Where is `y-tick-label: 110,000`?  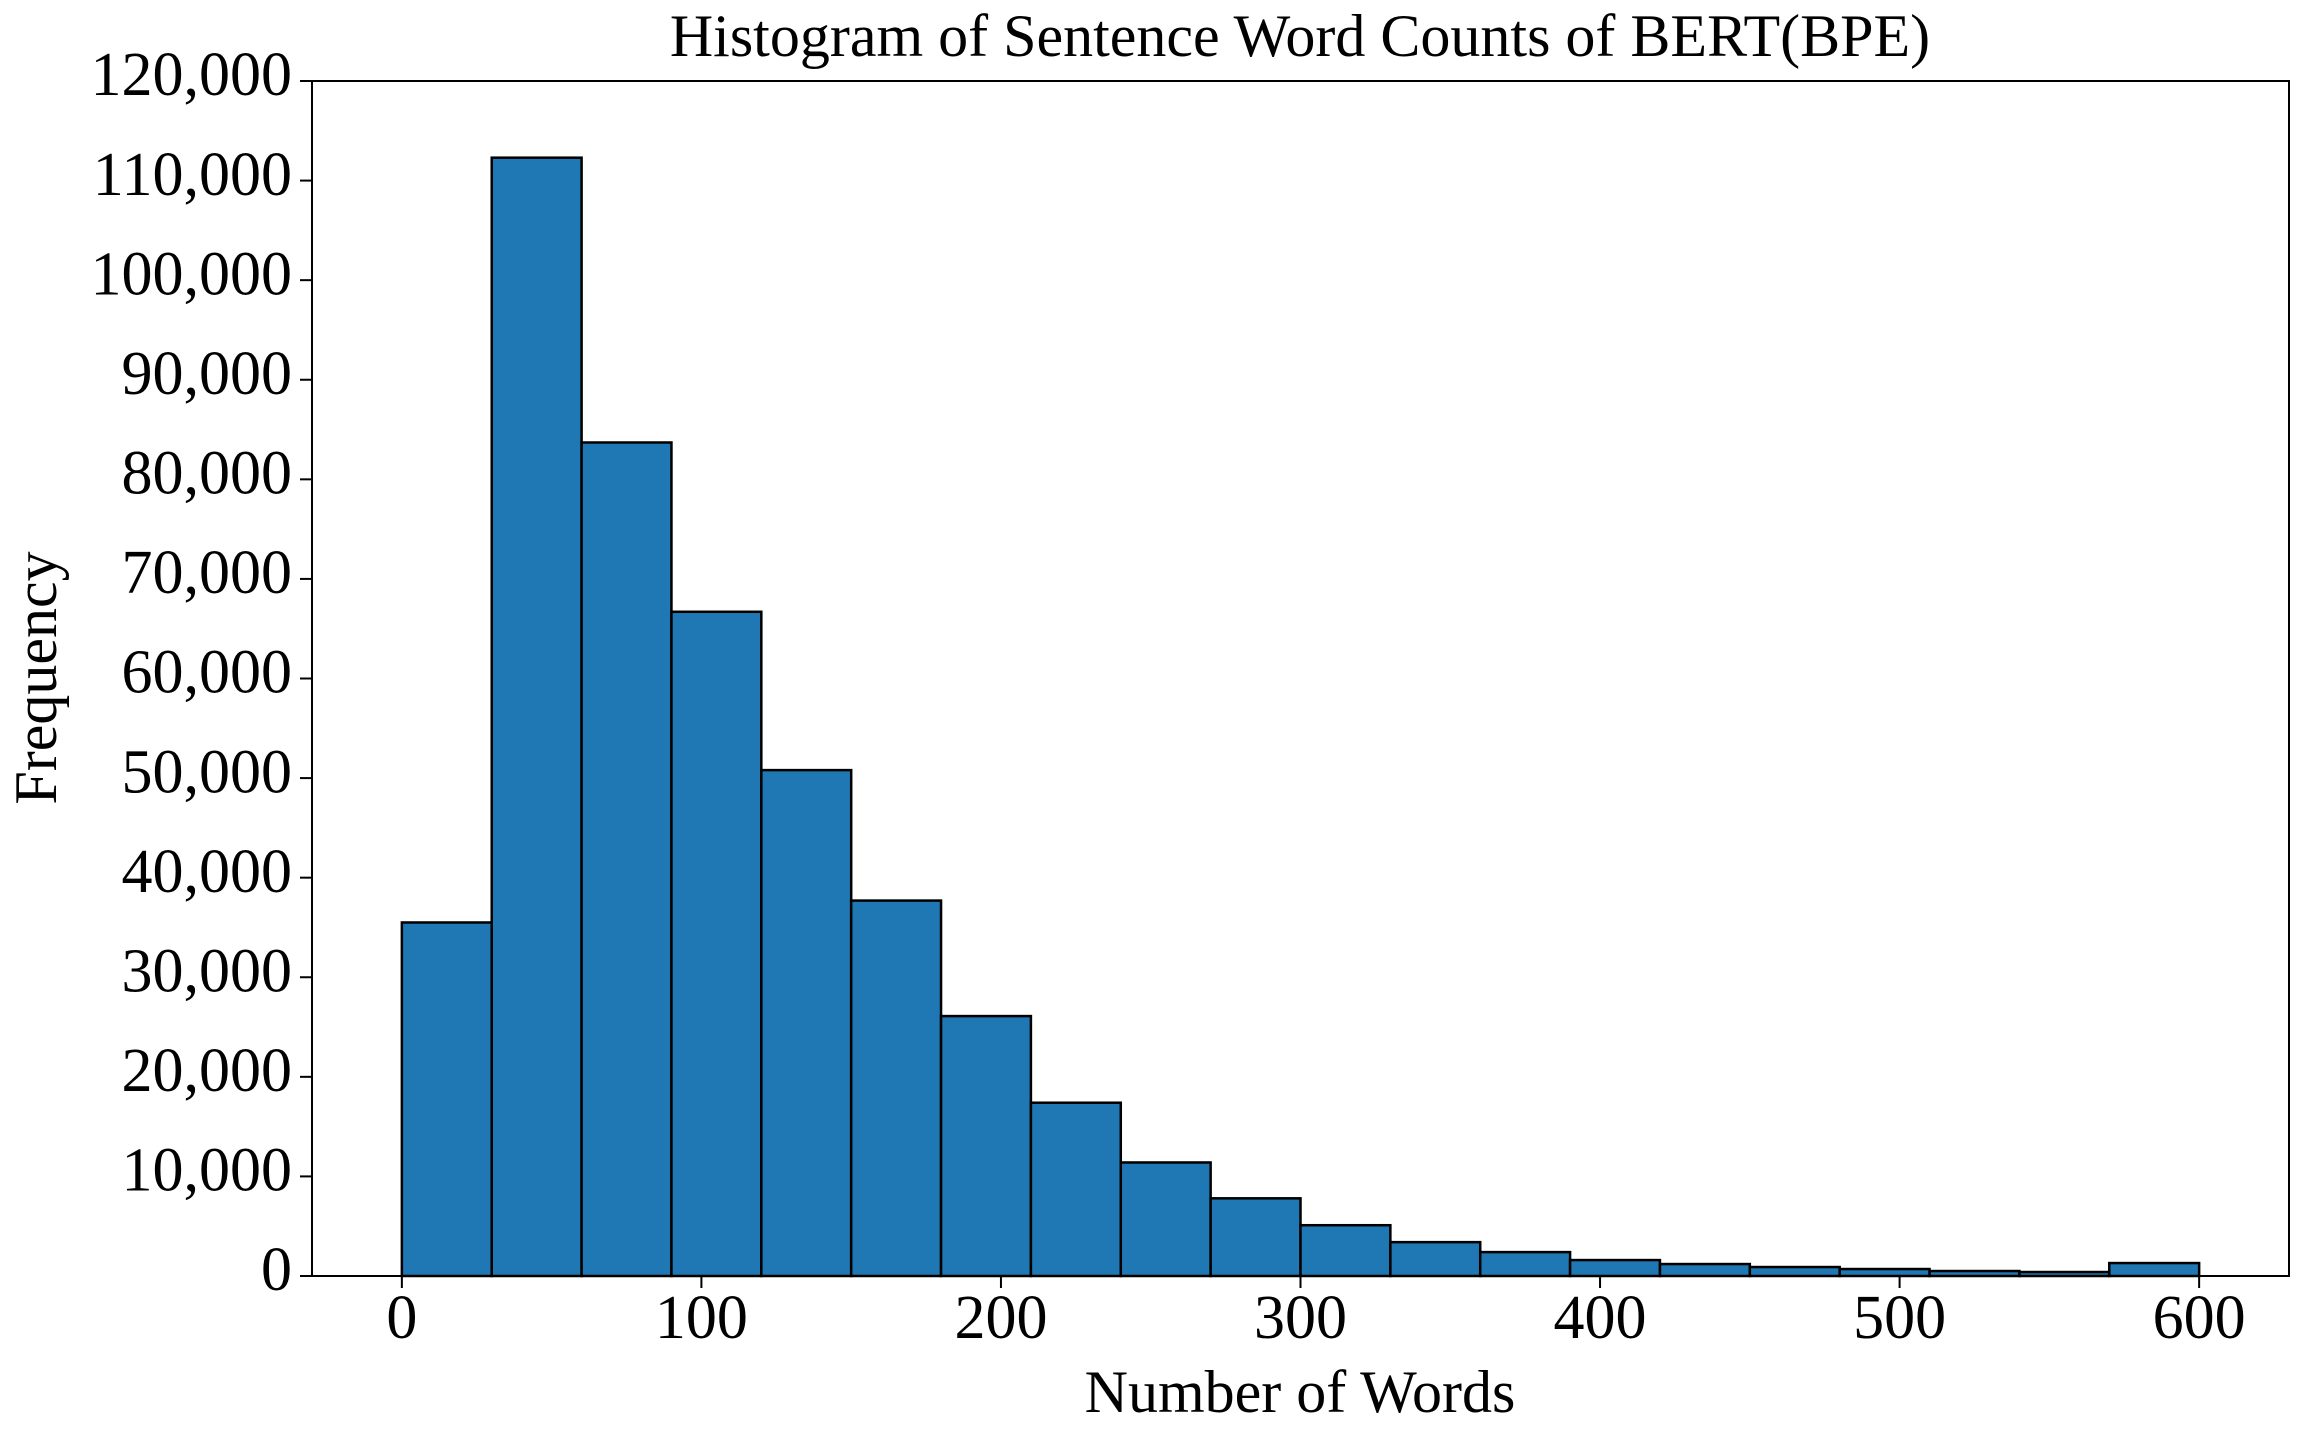
y-tick-label: 110,000 is located at coordinates (192, 175).